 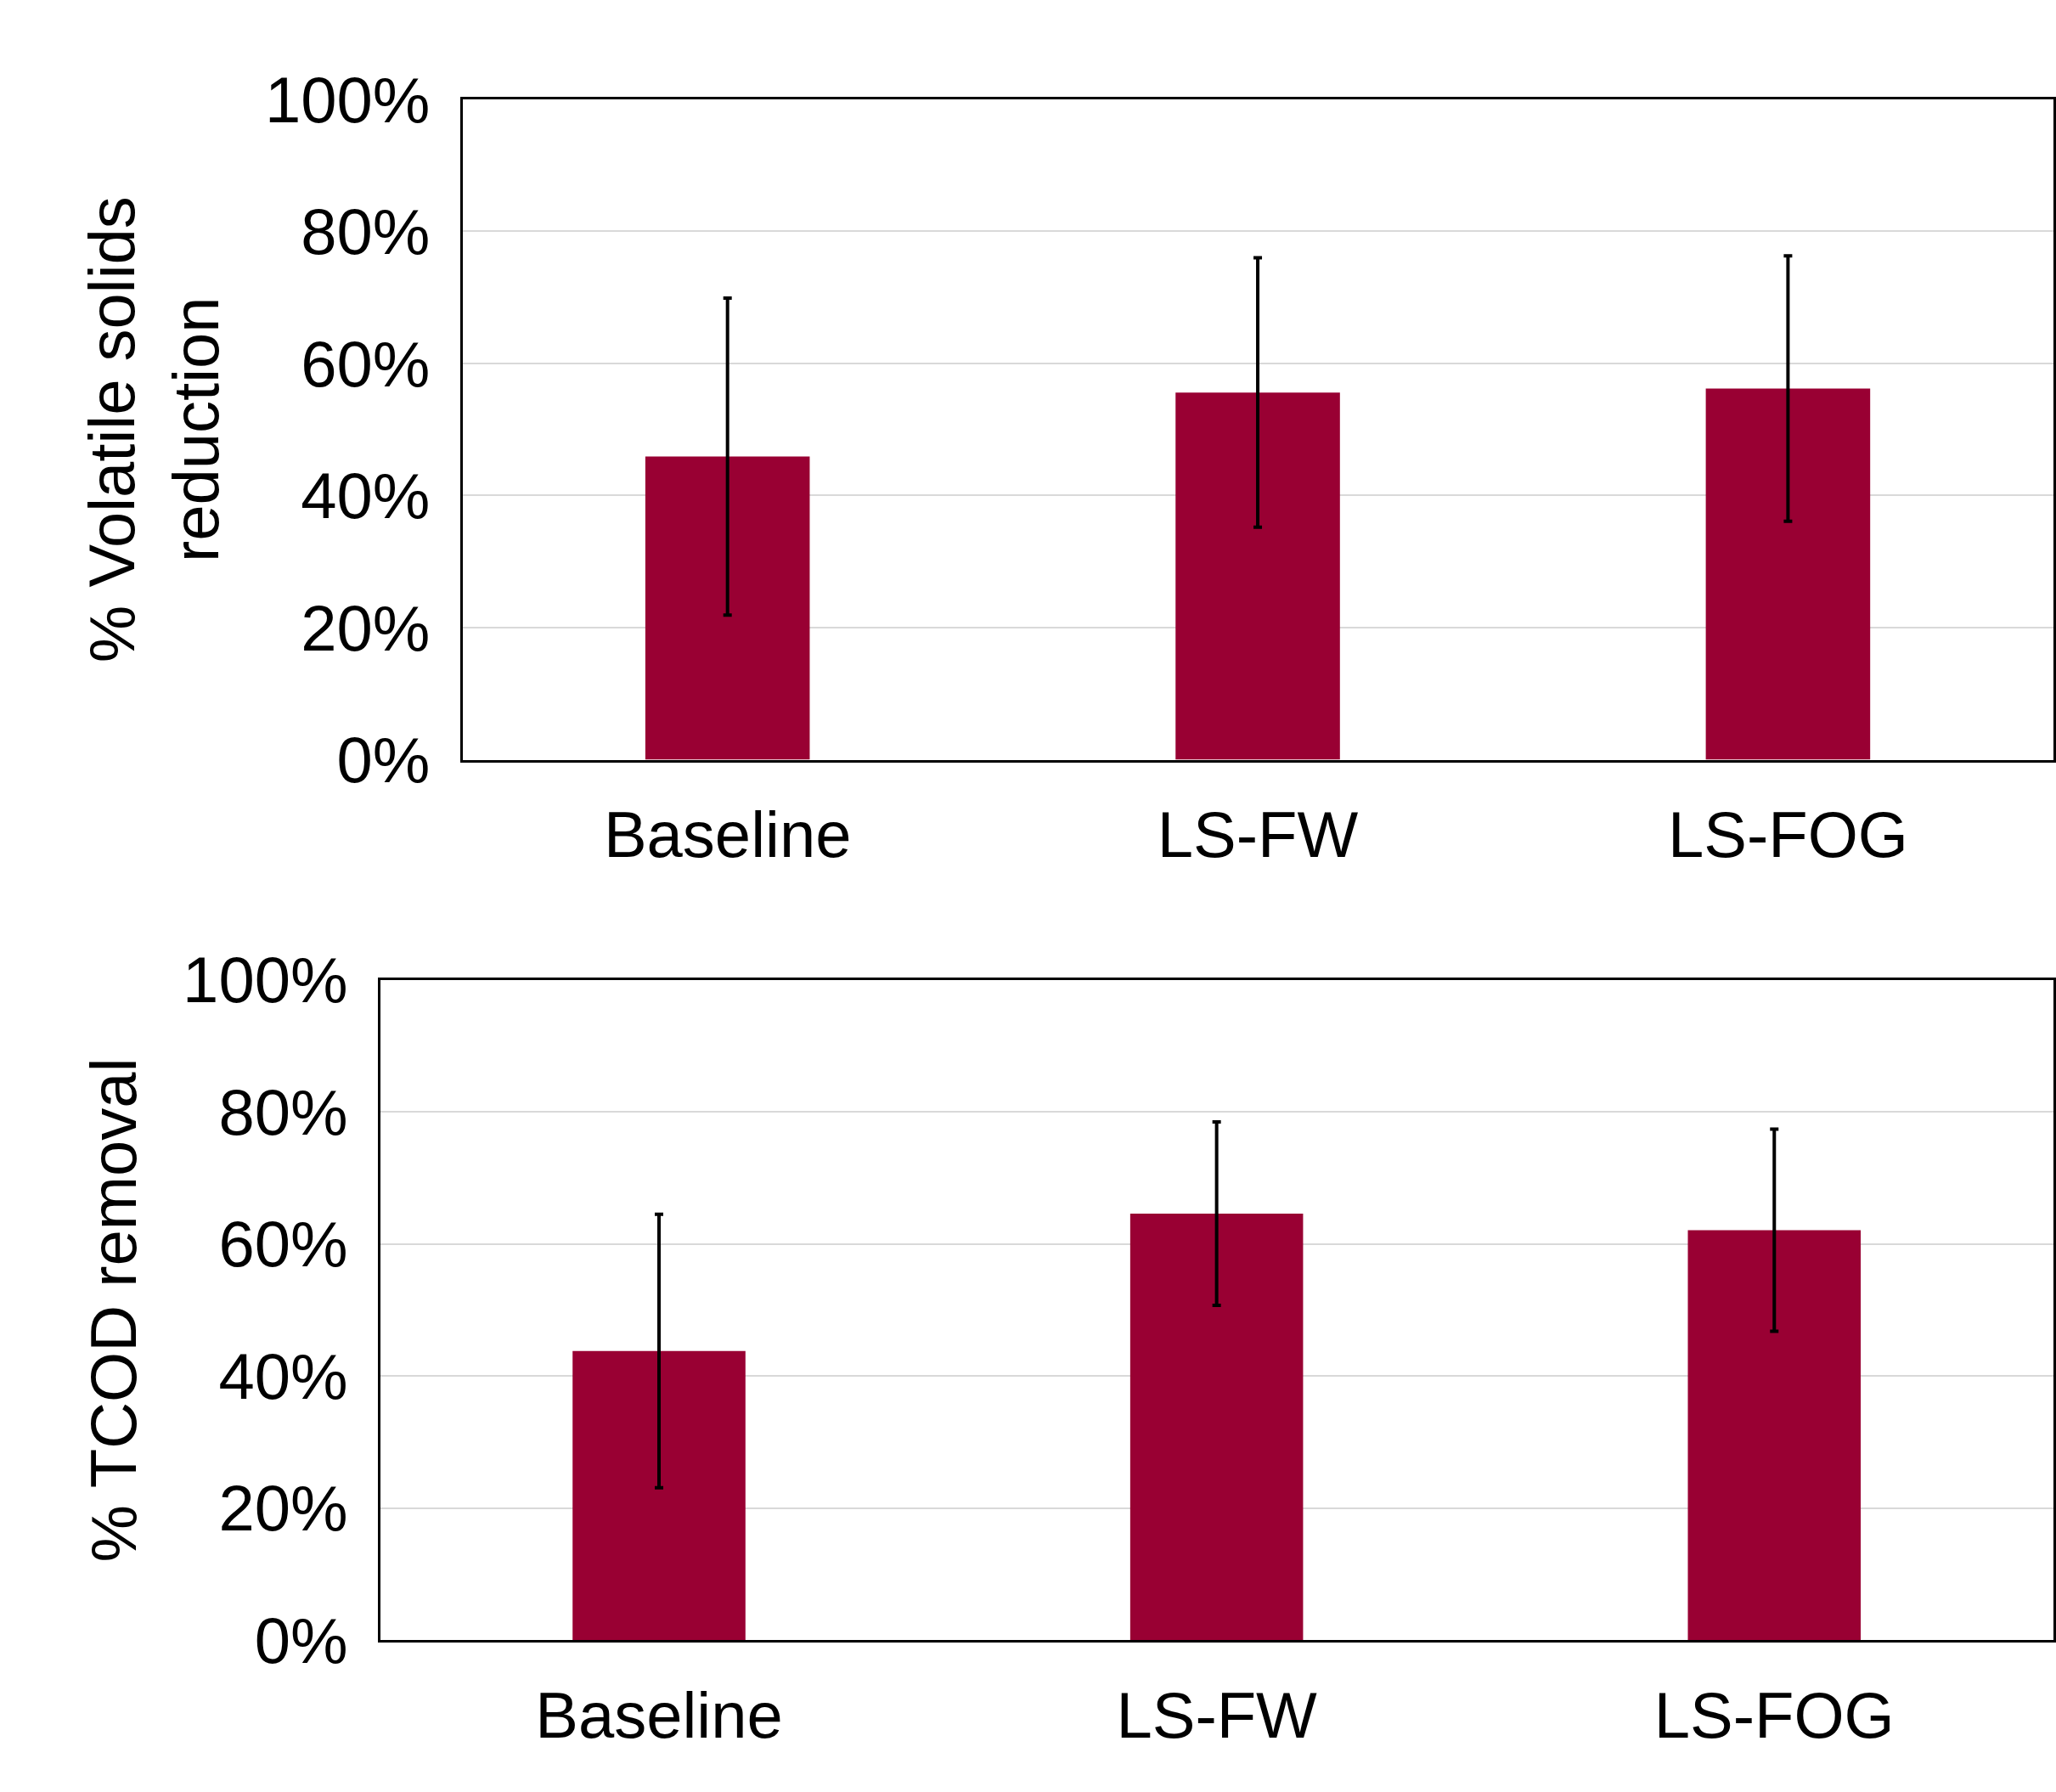 What do you see at coordinates (113, 1310) in the screenshot?
I see `y-axis-title: % TCOD removal` at bounding box center [113, 1310].